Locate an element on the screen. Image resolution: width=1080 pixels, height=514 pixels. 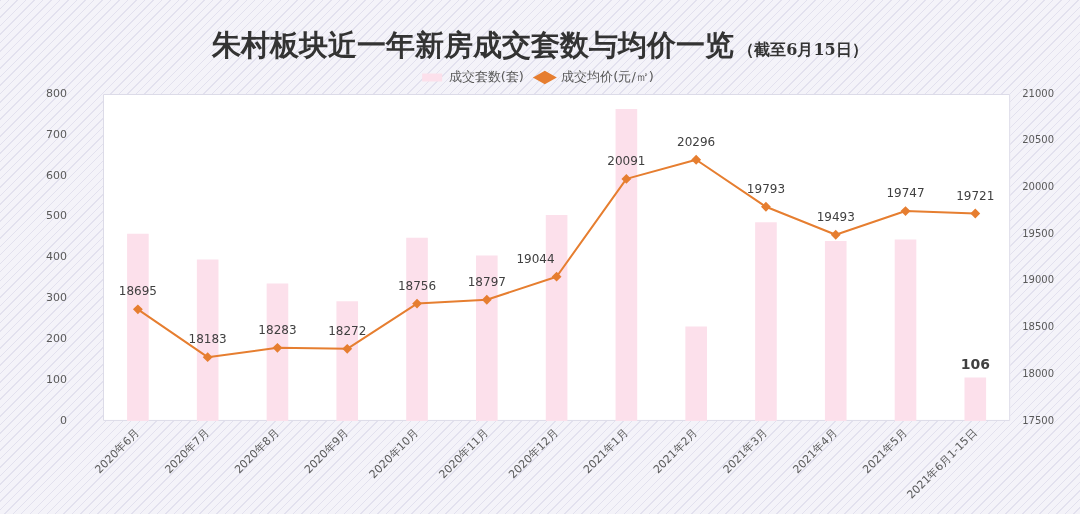
y2-tick-label: 18000 is located at coordinates (1038, 373).